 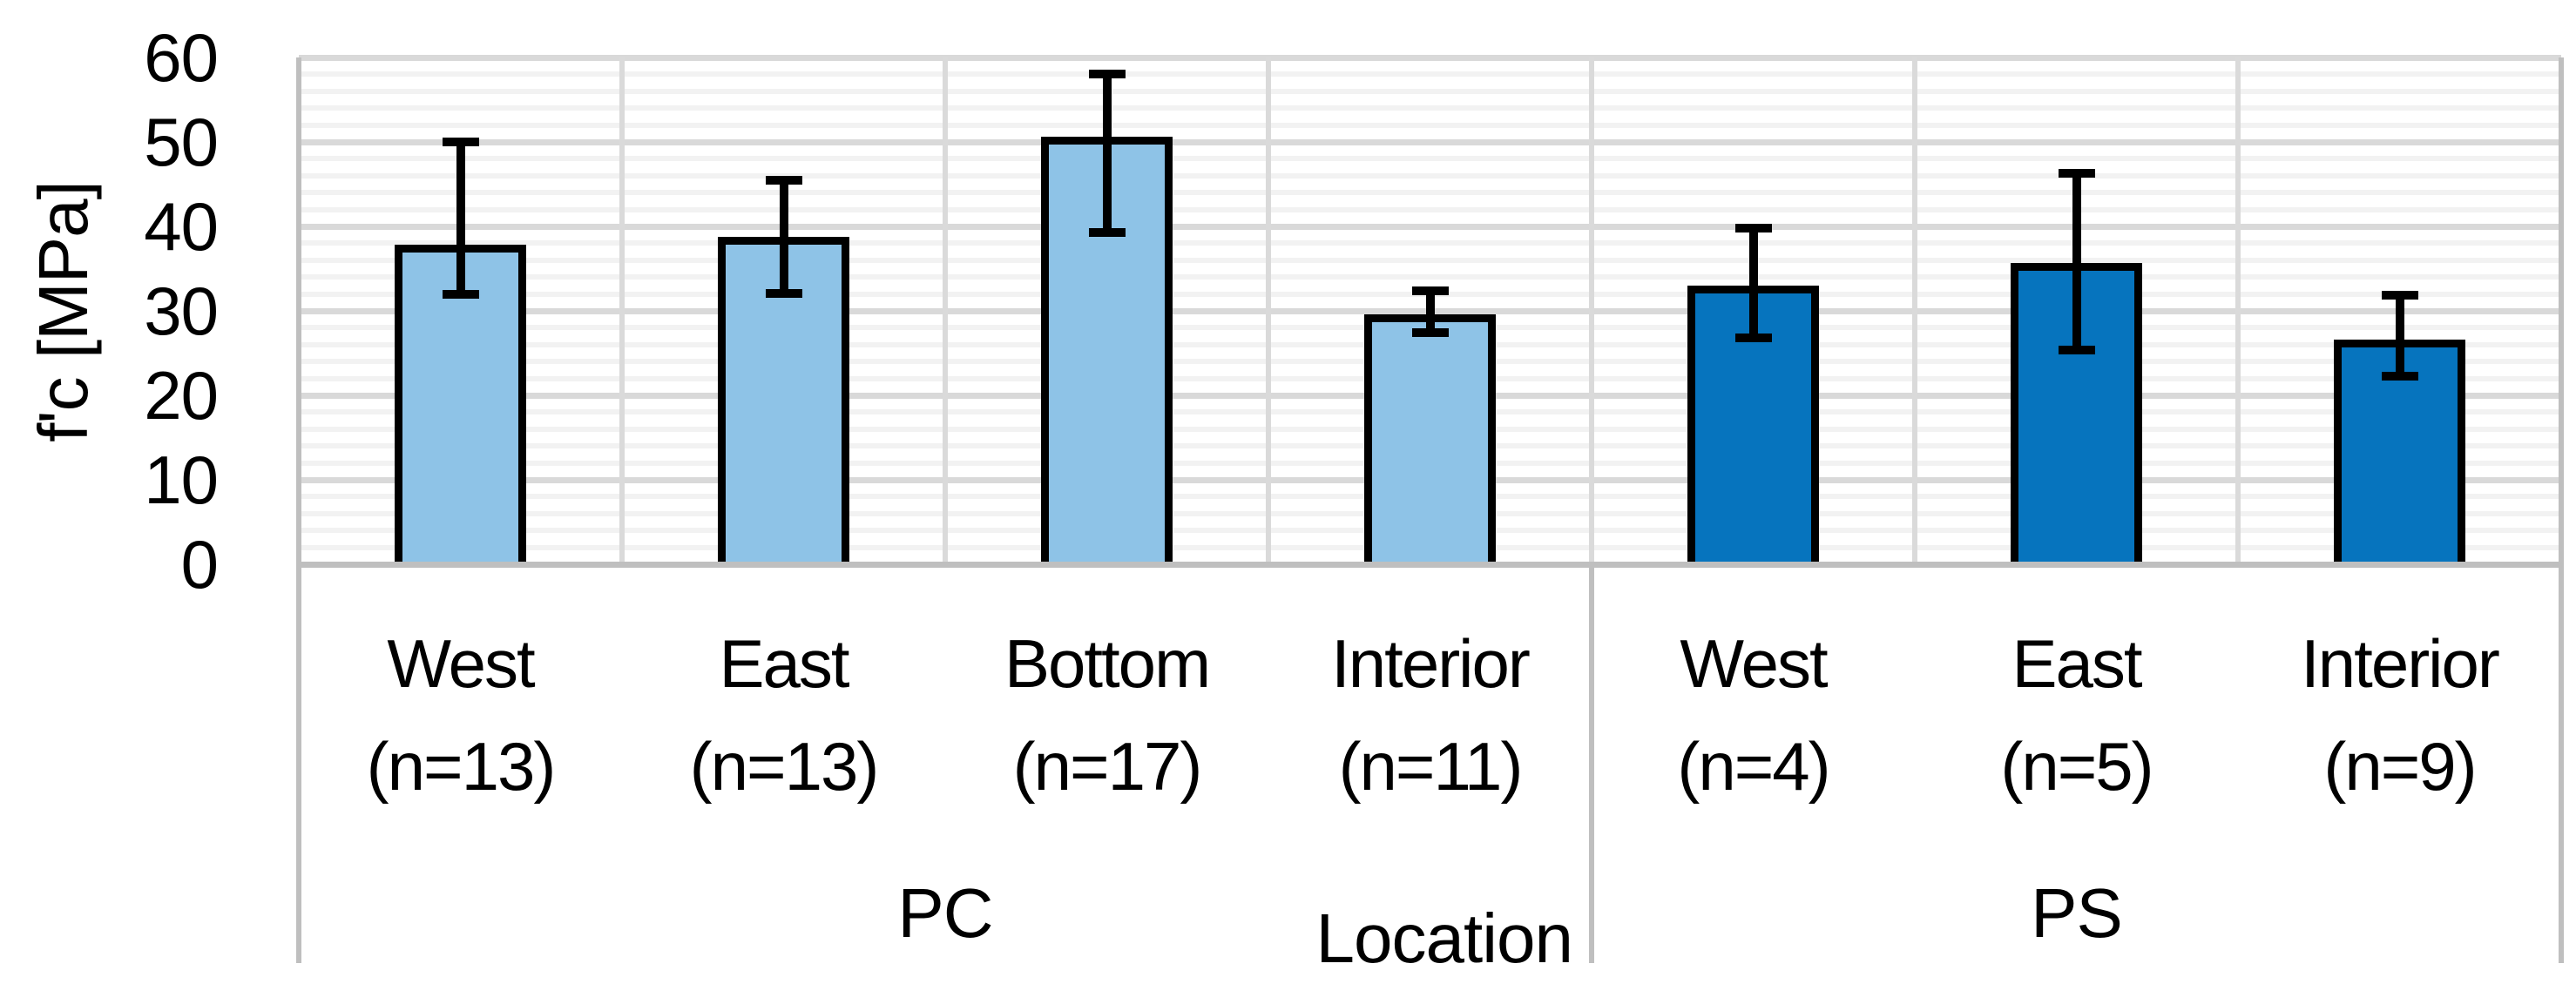 What do you see at coordinates (460, 218) in the screenshot?
I see `error-bar-line-pc-west` at bounding box center [460, 218].